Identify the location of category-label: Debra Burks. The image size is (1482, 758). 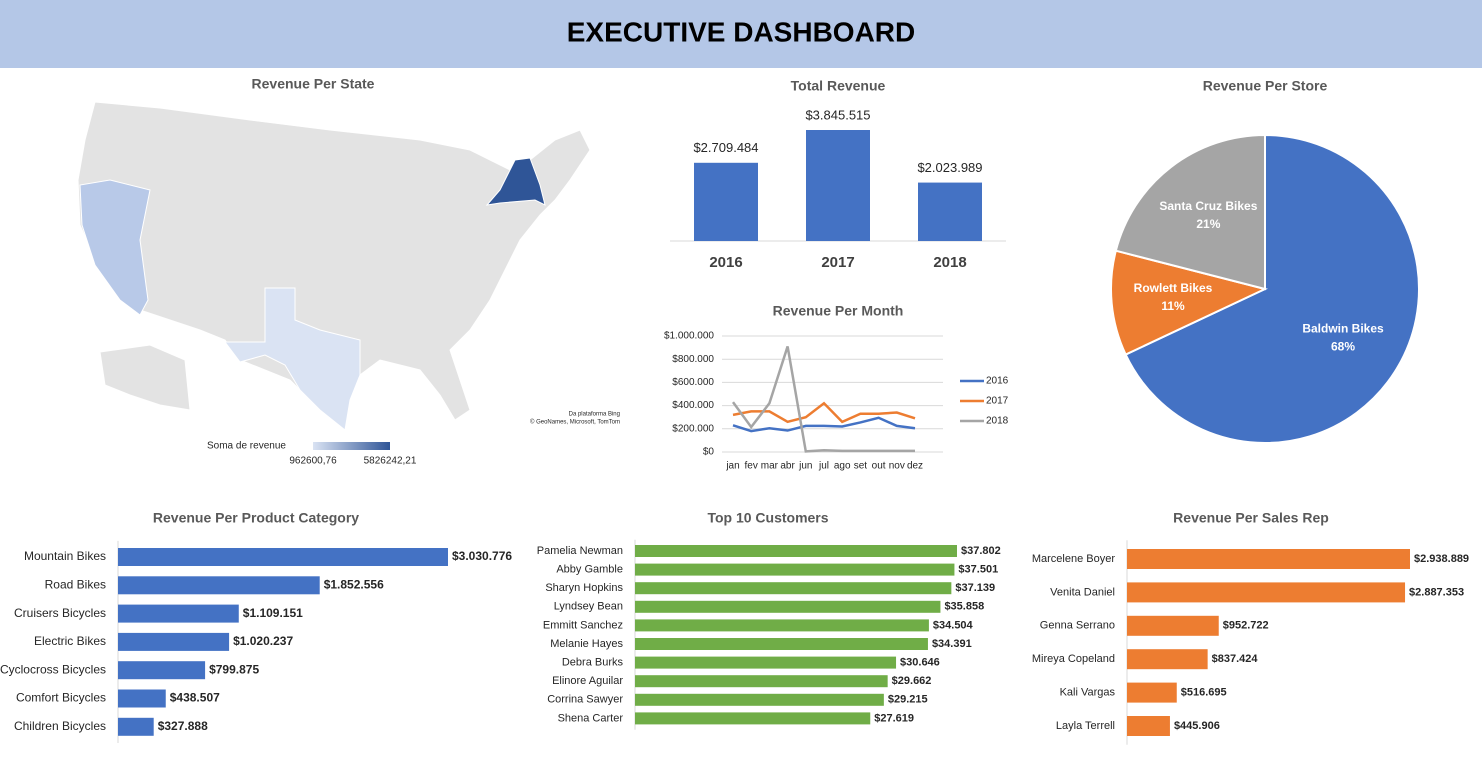
(593, 663).